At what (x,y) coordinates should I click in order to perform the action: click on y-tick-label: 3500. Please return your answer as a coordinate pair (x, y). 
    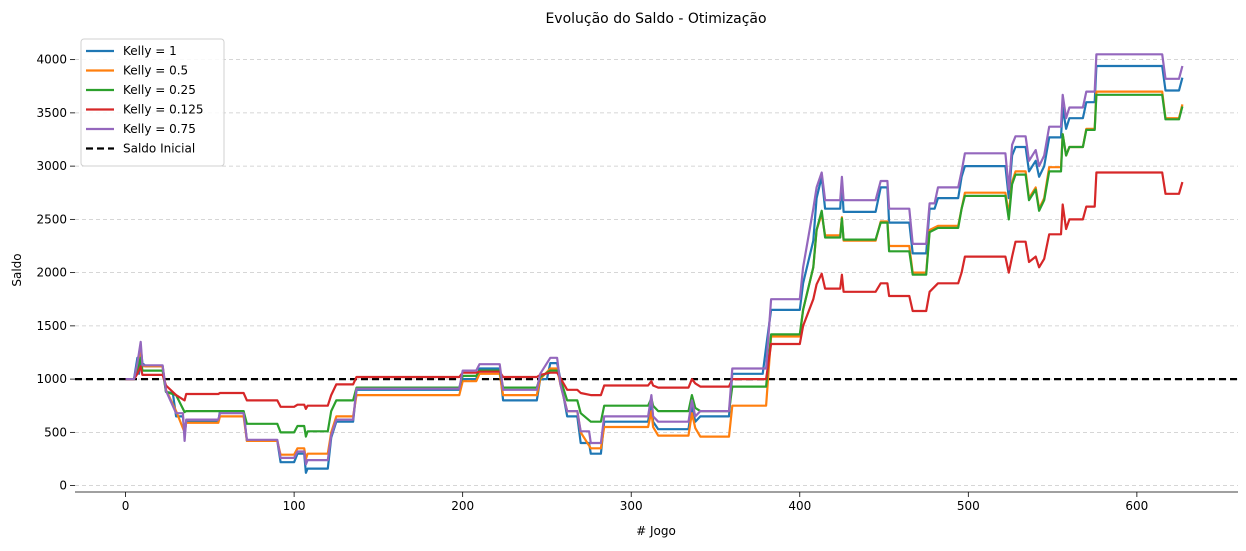
    Looking at the image, I should click on (51, 113).